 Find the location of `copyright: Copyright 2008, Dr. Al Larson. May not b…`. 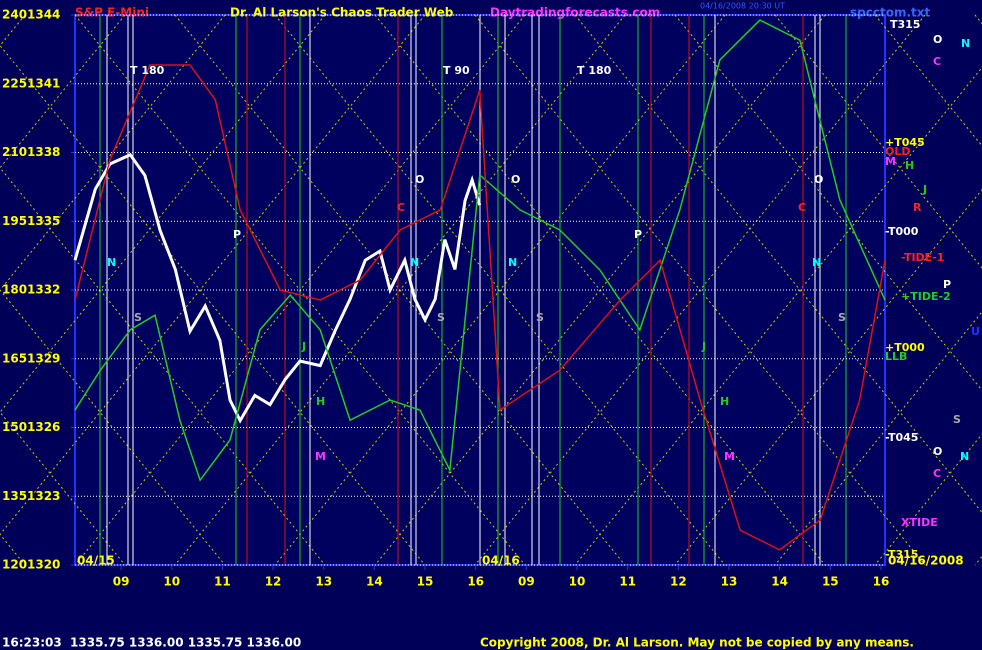

copyright: Copyright 2008, Dr. Al Larson. May not b… is located at coordinates (697, 643).